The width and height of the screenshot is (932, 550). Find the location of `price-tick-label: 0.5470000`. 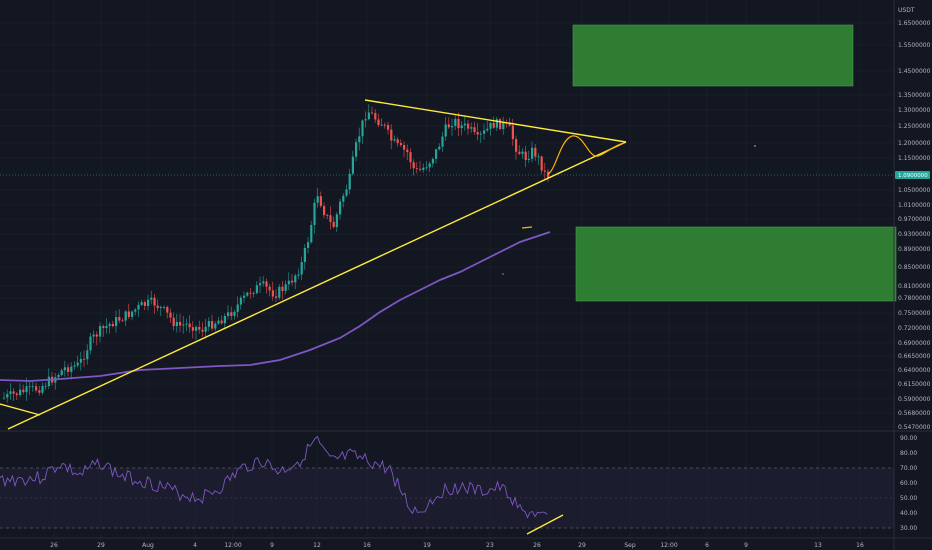

price-tick-label: 0.5470000 is located at coordinates (914, 427).